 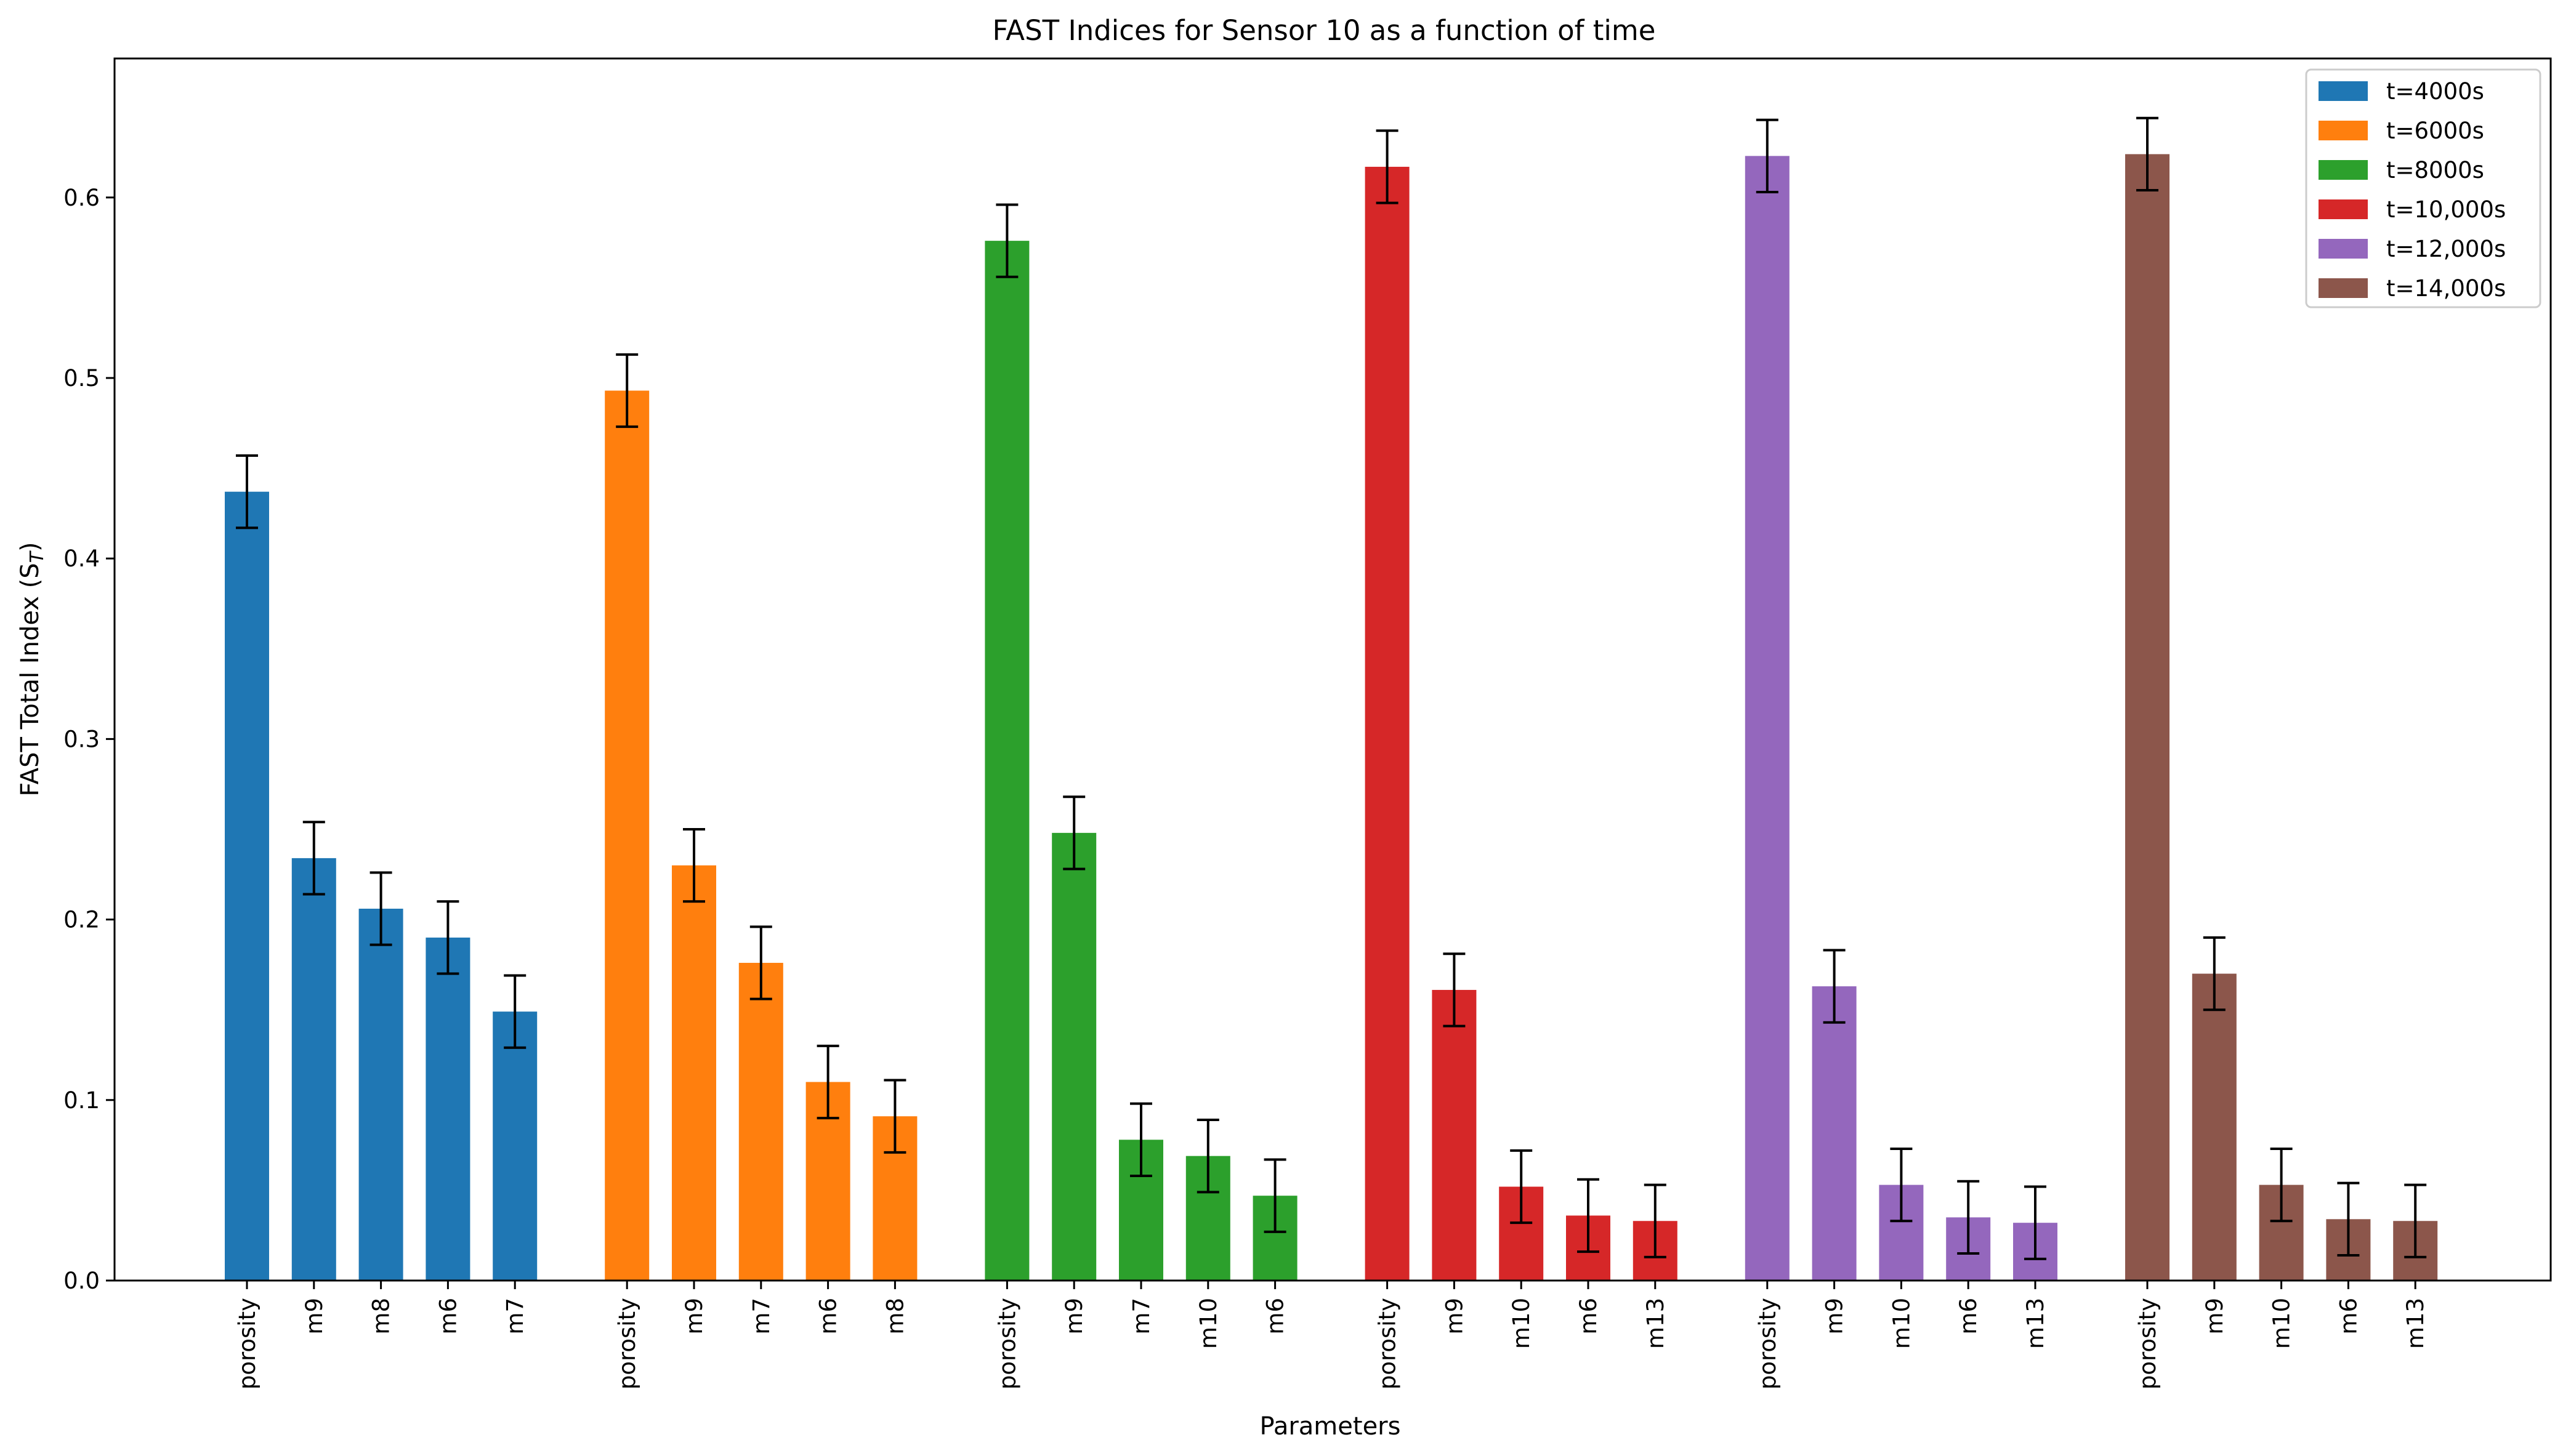 What do you see at coordinates (81, 1100) in the screenshot?
I see `y-tick-label: 0.1` at bounding box center [81, 1100].